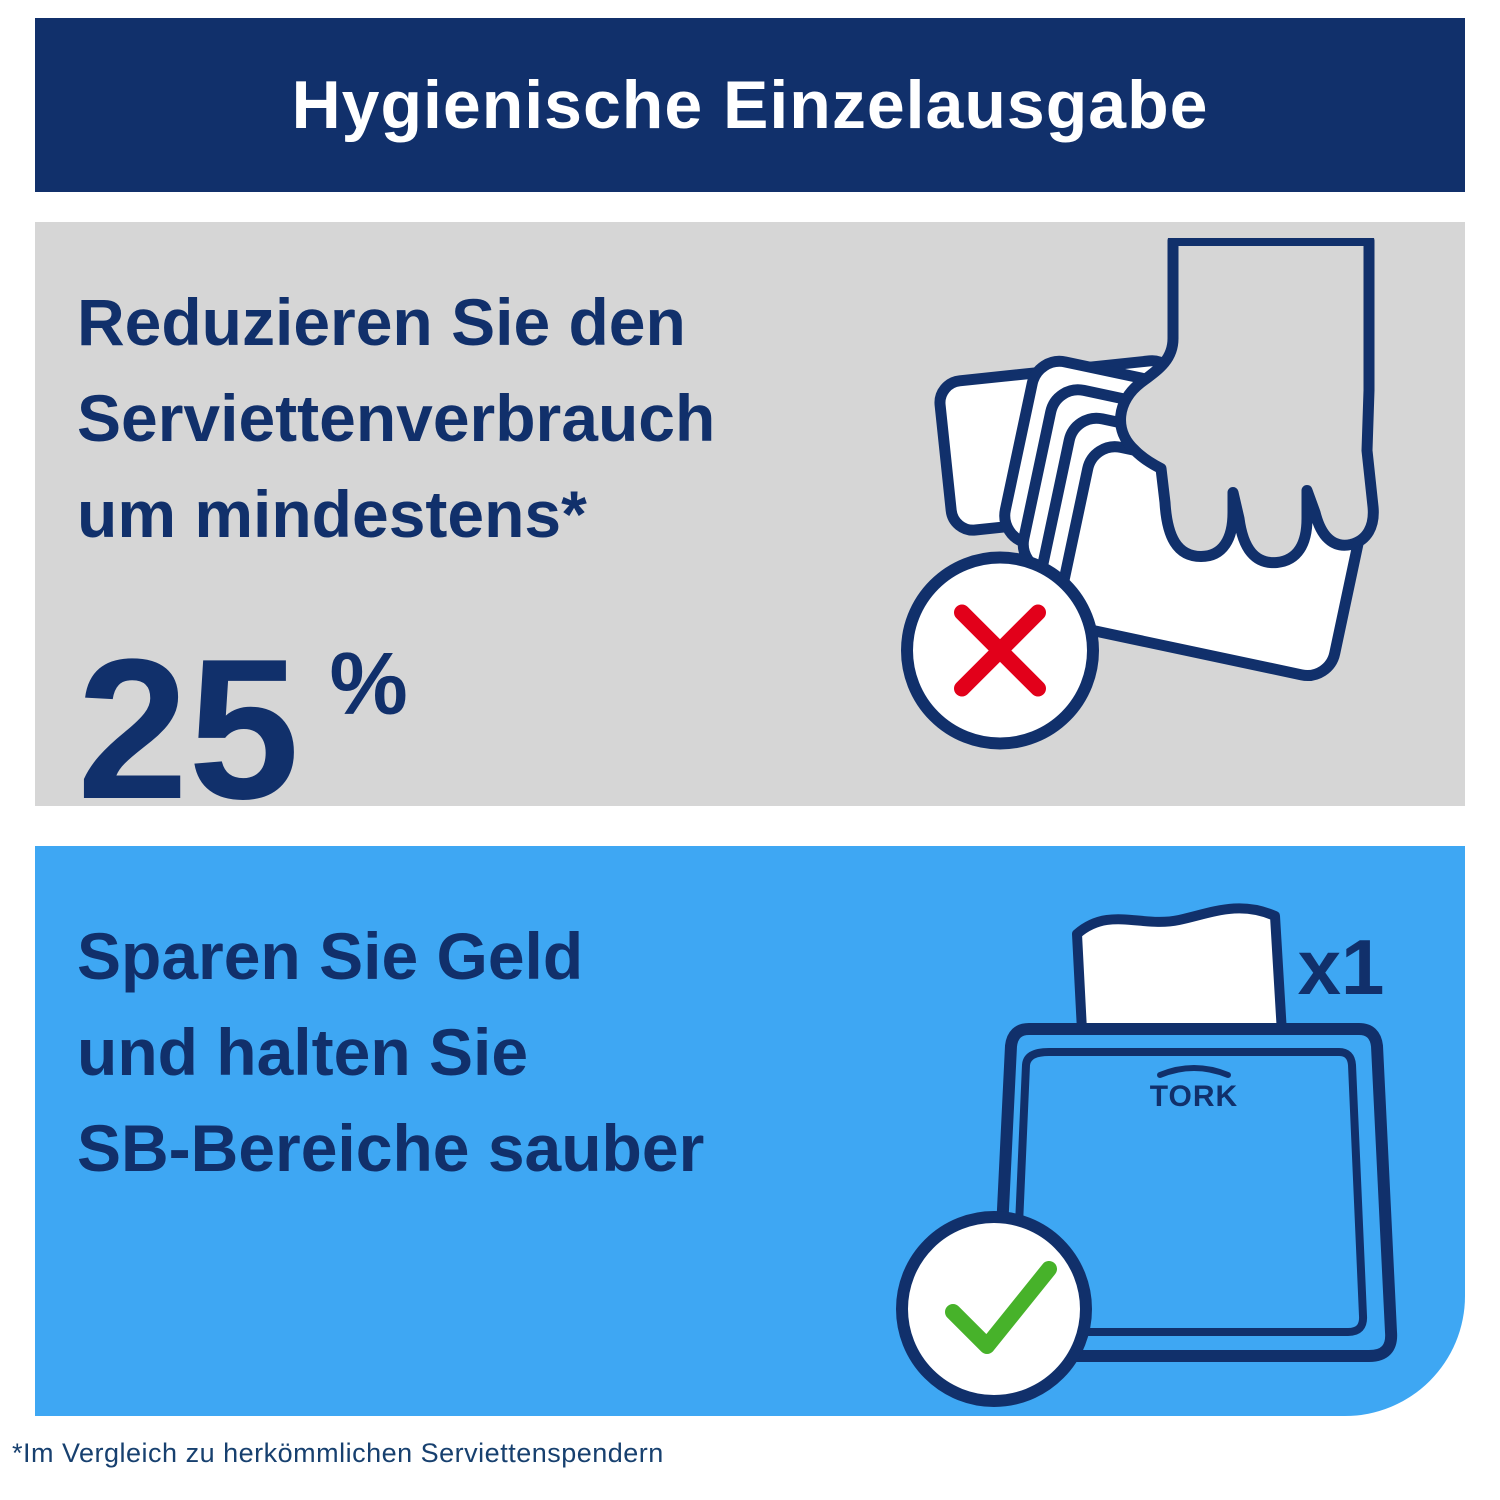  What do you see at coordinates (396, 418) in the screenshot?
I see `reduce-line-2: Serviettenverbrauch` at bounding box center [396, 418].